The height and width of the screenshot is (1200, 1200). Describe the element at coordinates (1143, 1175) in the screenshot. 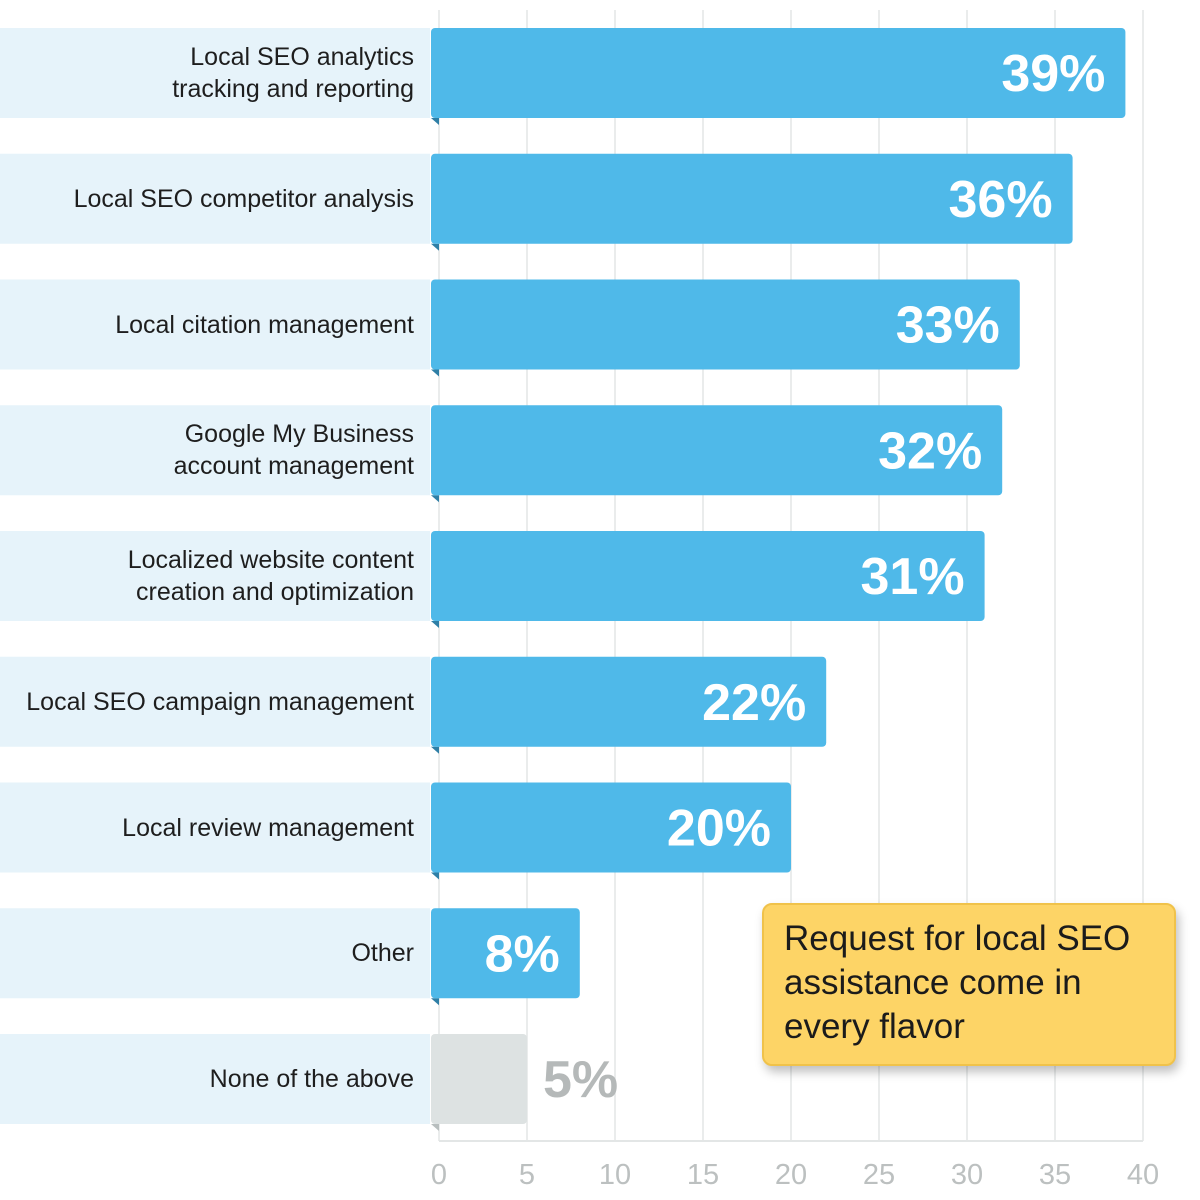

I see `x-tick-label: 40` at that location.